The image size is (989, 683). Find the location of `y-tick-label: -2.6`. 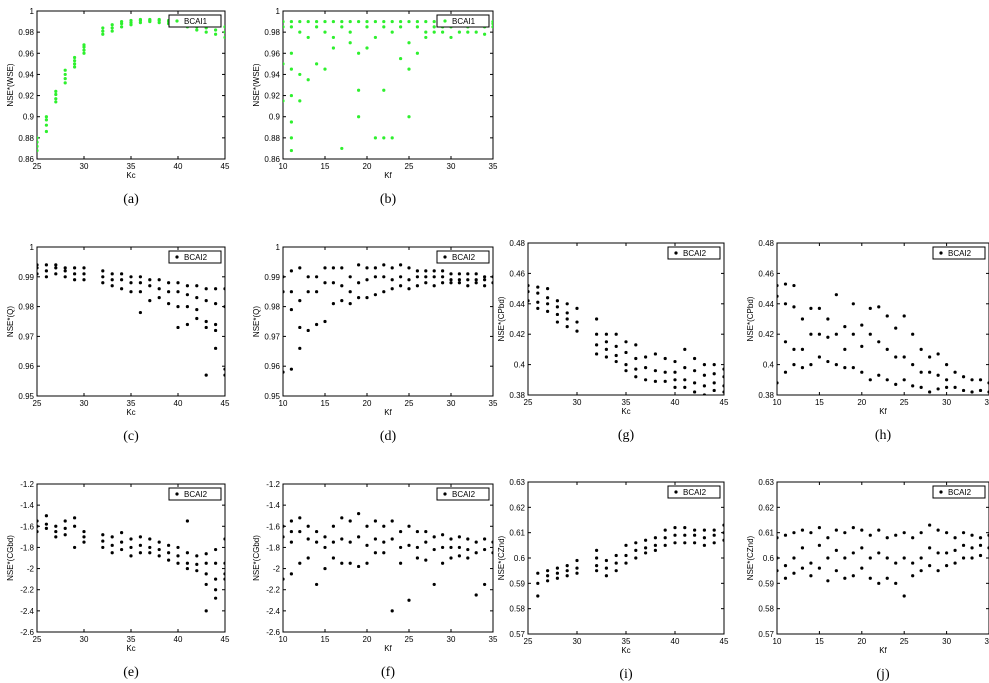

y-tick-label: -2.6 is located at coordinates (27, 632).